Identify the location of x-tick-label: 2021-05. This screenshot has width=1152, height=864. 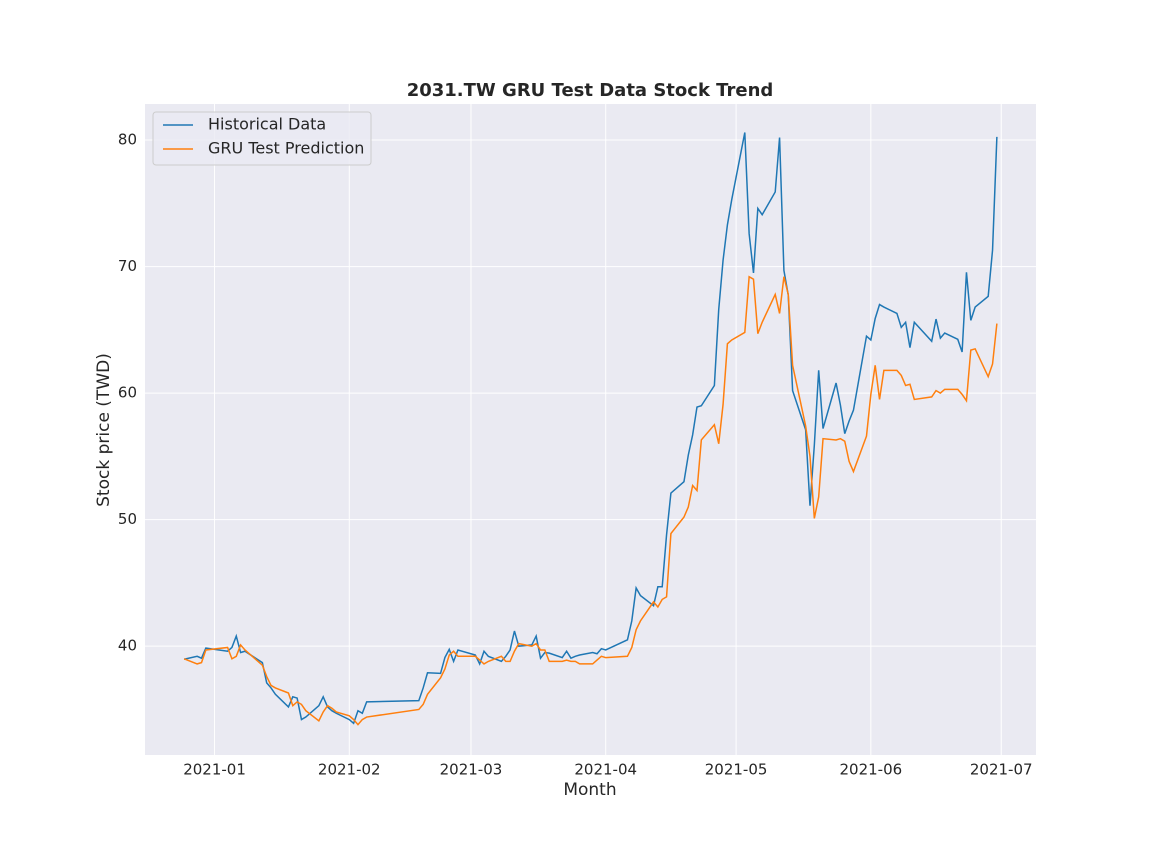
(736, 770).